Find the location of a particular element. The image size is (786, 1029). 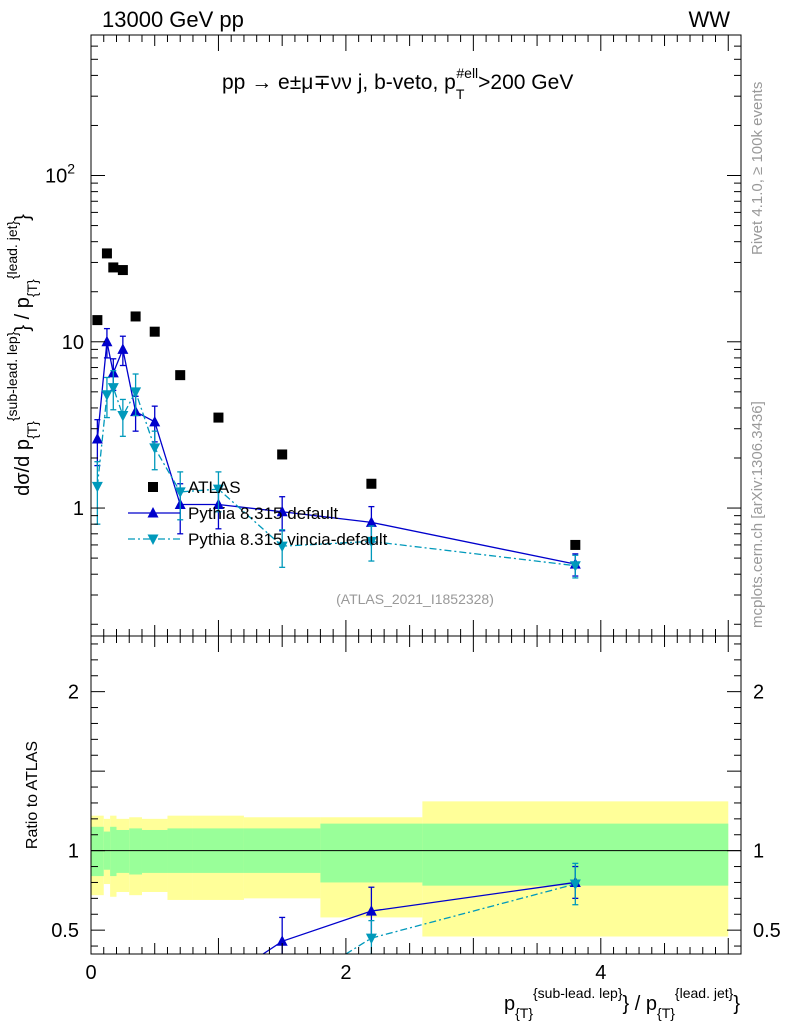

ratio-y-tick-label: 0.5 is located at coordinates (65, 931).